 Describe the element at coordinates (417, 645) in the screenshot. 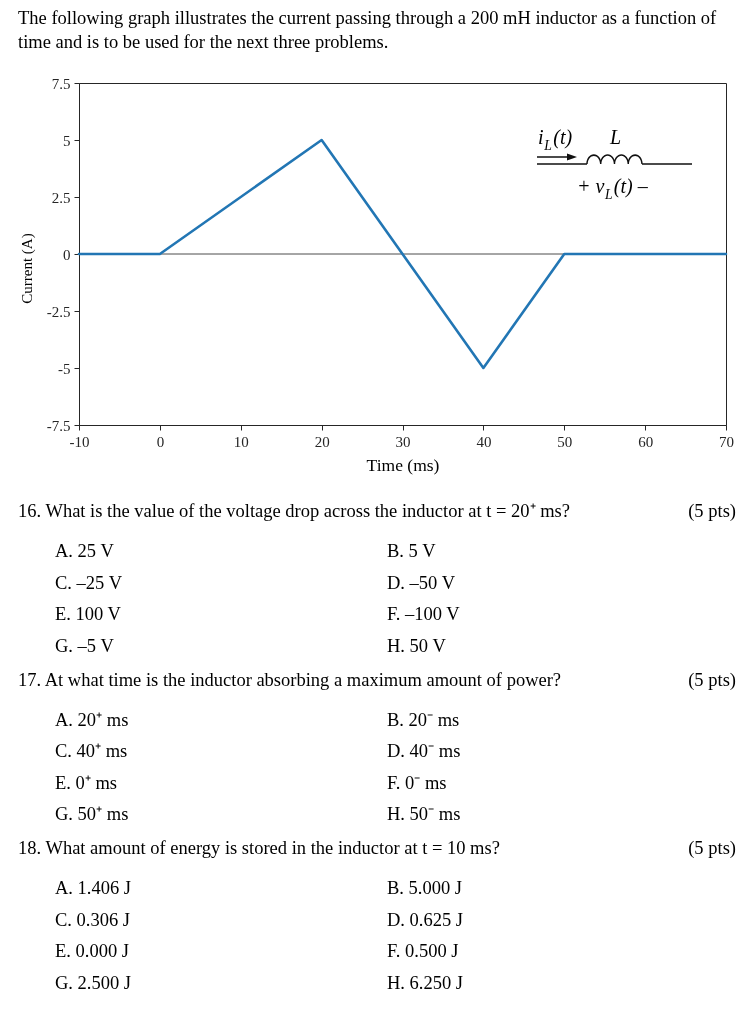

I see `text: H. 50 V` at that location.